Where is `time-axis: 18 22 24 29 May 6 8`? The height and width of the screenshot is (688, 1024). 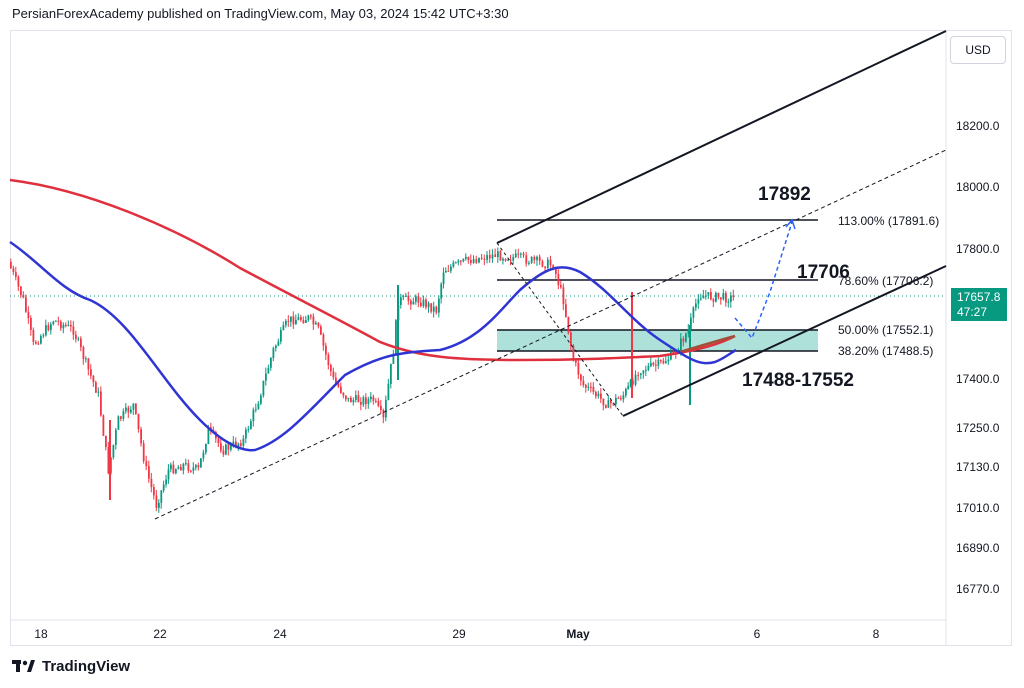 time-axis: 18 22 24 29 May 6 8 is located at coordinates (456, 634).